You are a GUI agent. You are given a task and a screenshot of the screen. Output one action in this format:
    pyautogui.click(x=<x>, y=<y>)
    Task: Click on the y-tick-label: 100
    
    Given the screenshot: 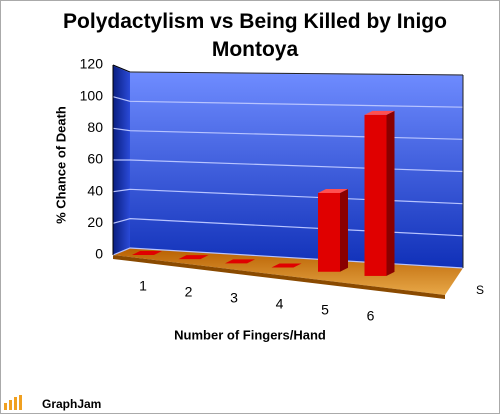 What is the action you would take?
    pyautogui.click(x=92, y=95)
    